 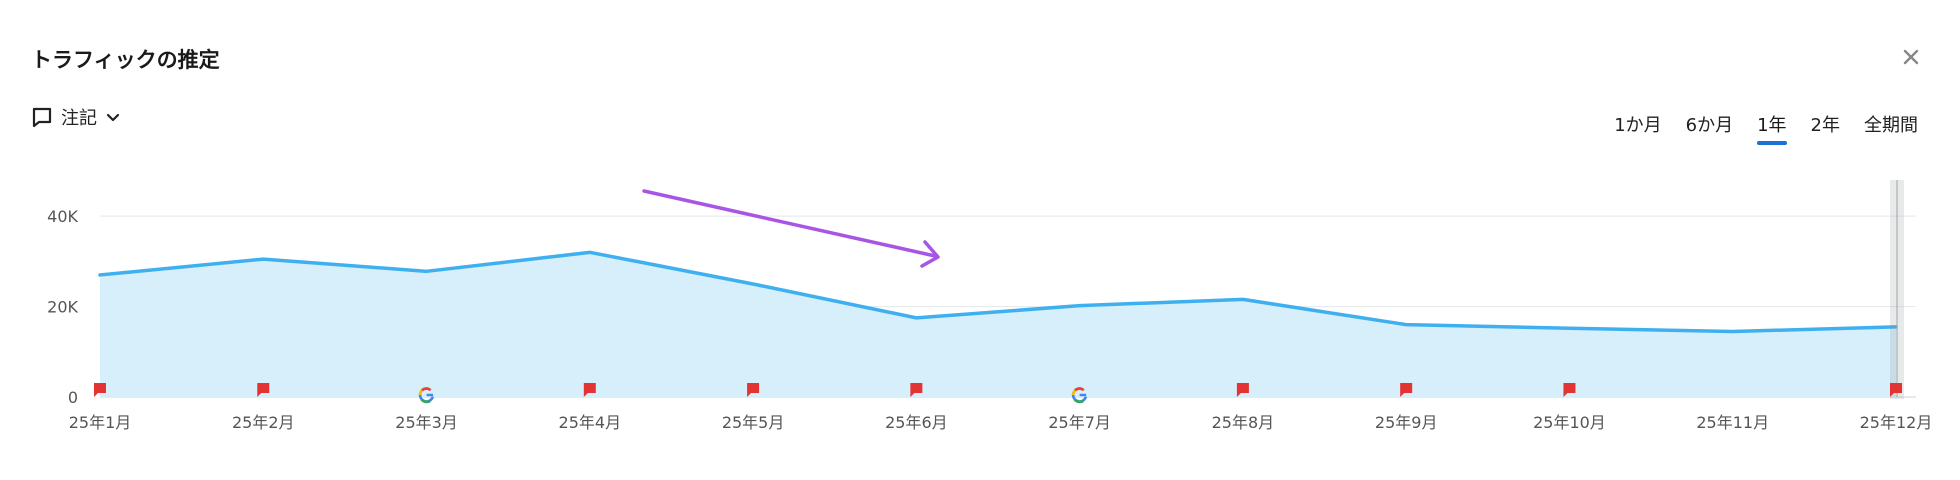 I want to click on annotation-arrow-icon, so click(x=791, y=228).